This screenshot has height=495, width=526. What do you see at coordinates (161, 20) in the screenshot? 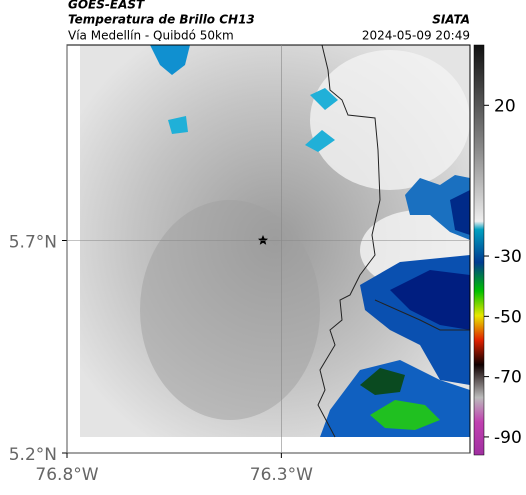
I see `subtitle: Temperatura de Brillo CH13` at bounding box center [161, 20].